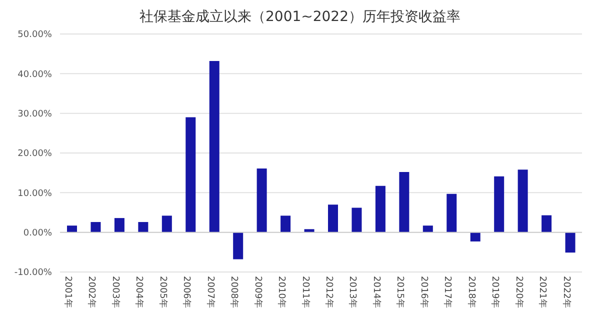 This screenshot has width=600, height=323. I want to click on chart-title: 社保基金成立以来（2001~2022）历年投资收益率, so click(300, 17).